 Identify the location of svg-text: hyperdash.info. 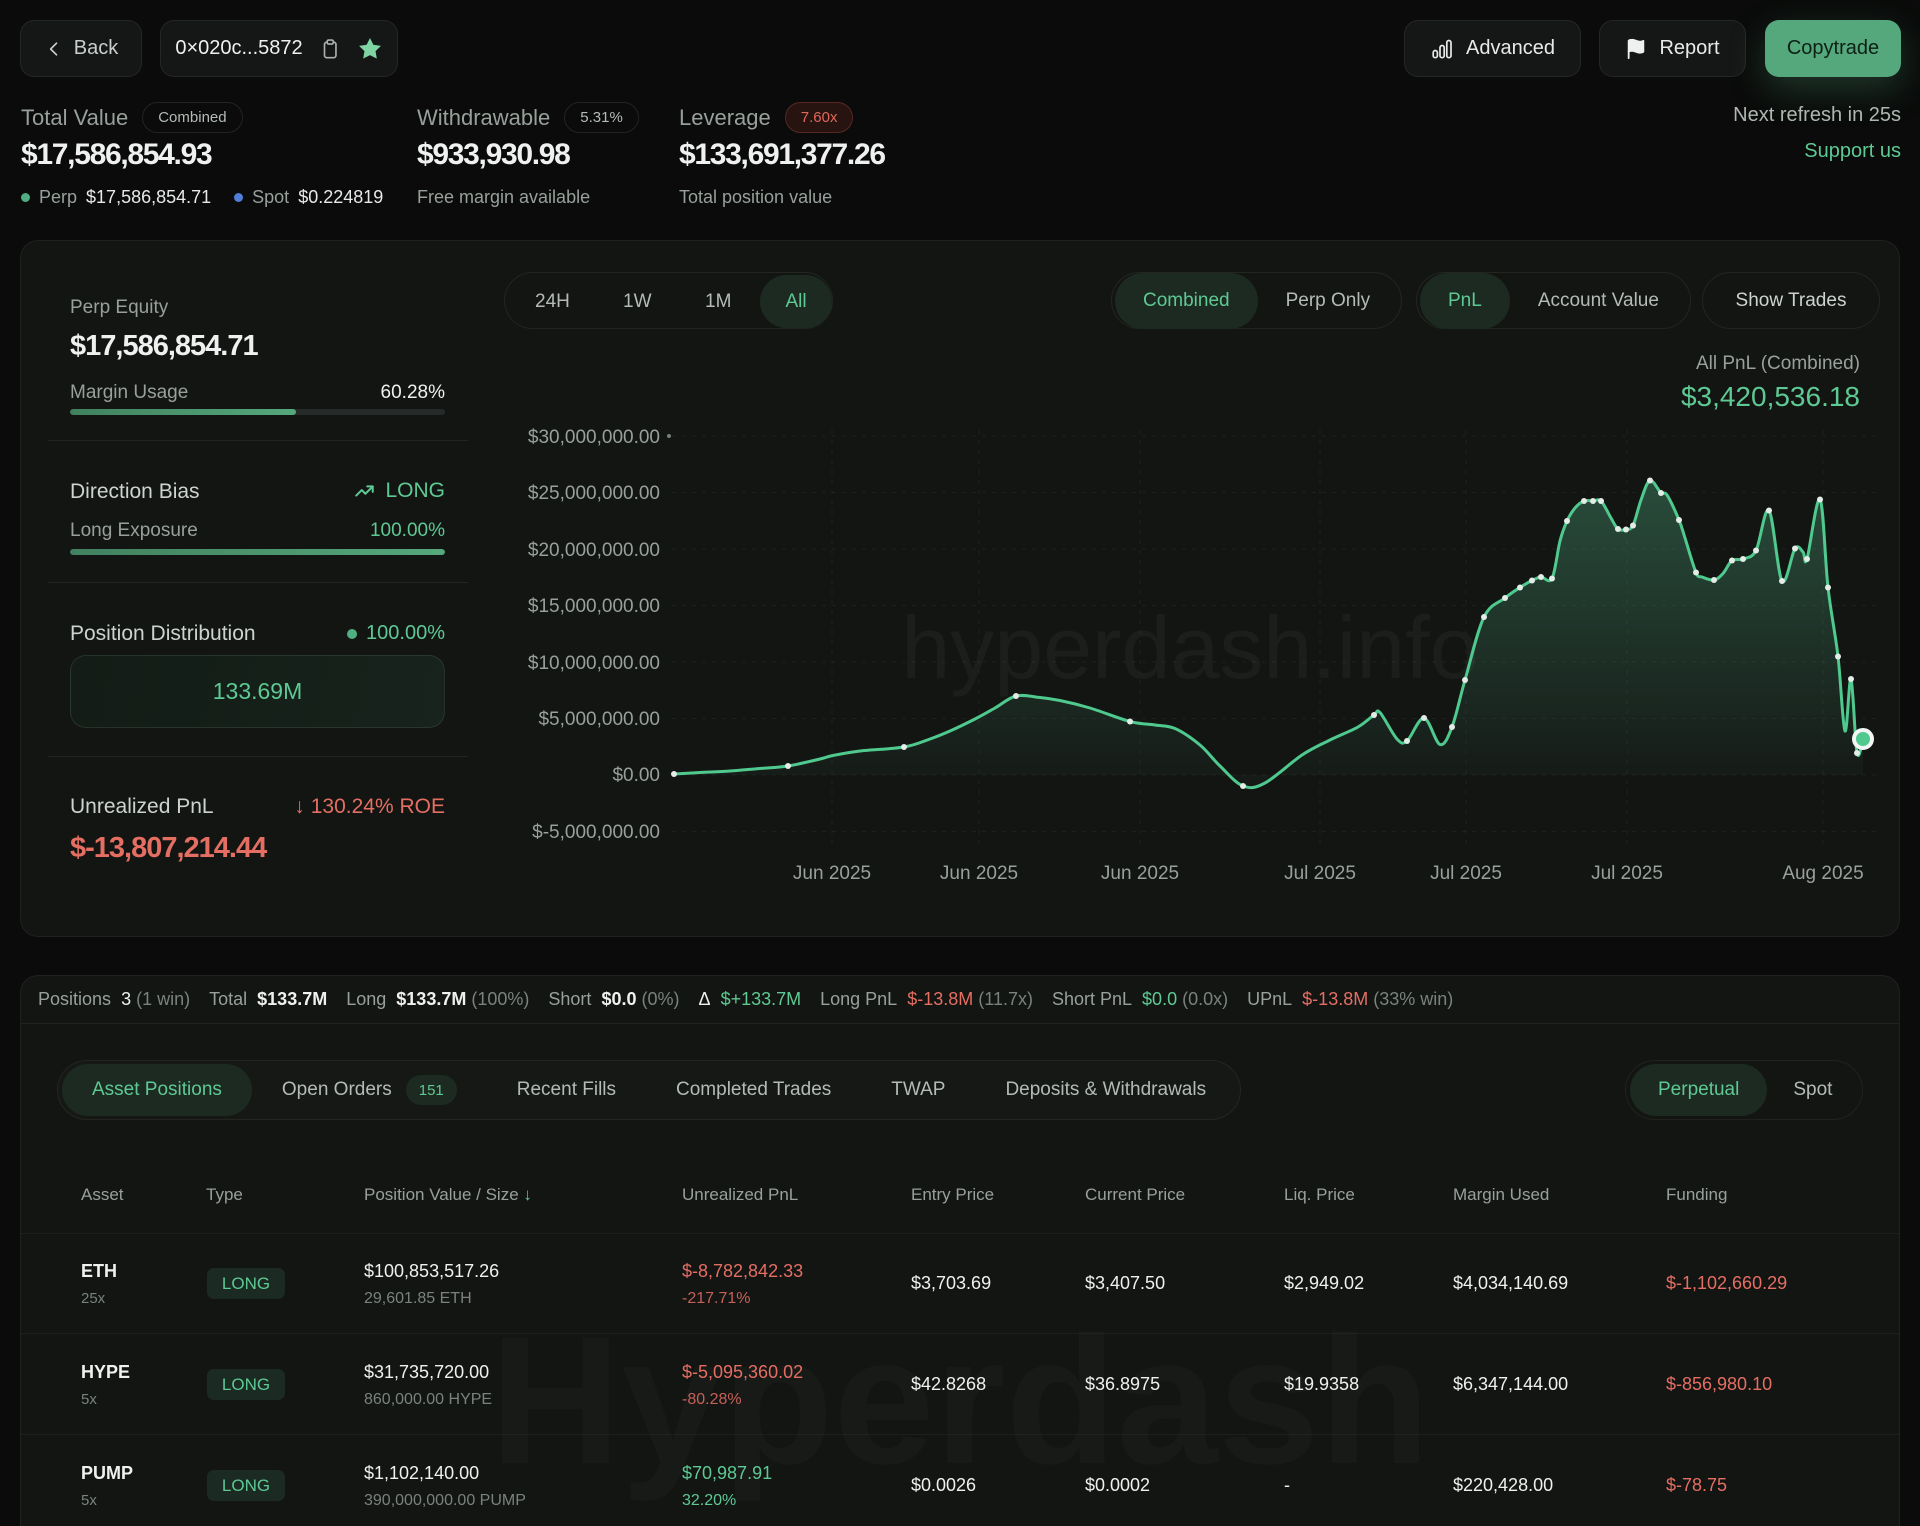
(1189, 647).